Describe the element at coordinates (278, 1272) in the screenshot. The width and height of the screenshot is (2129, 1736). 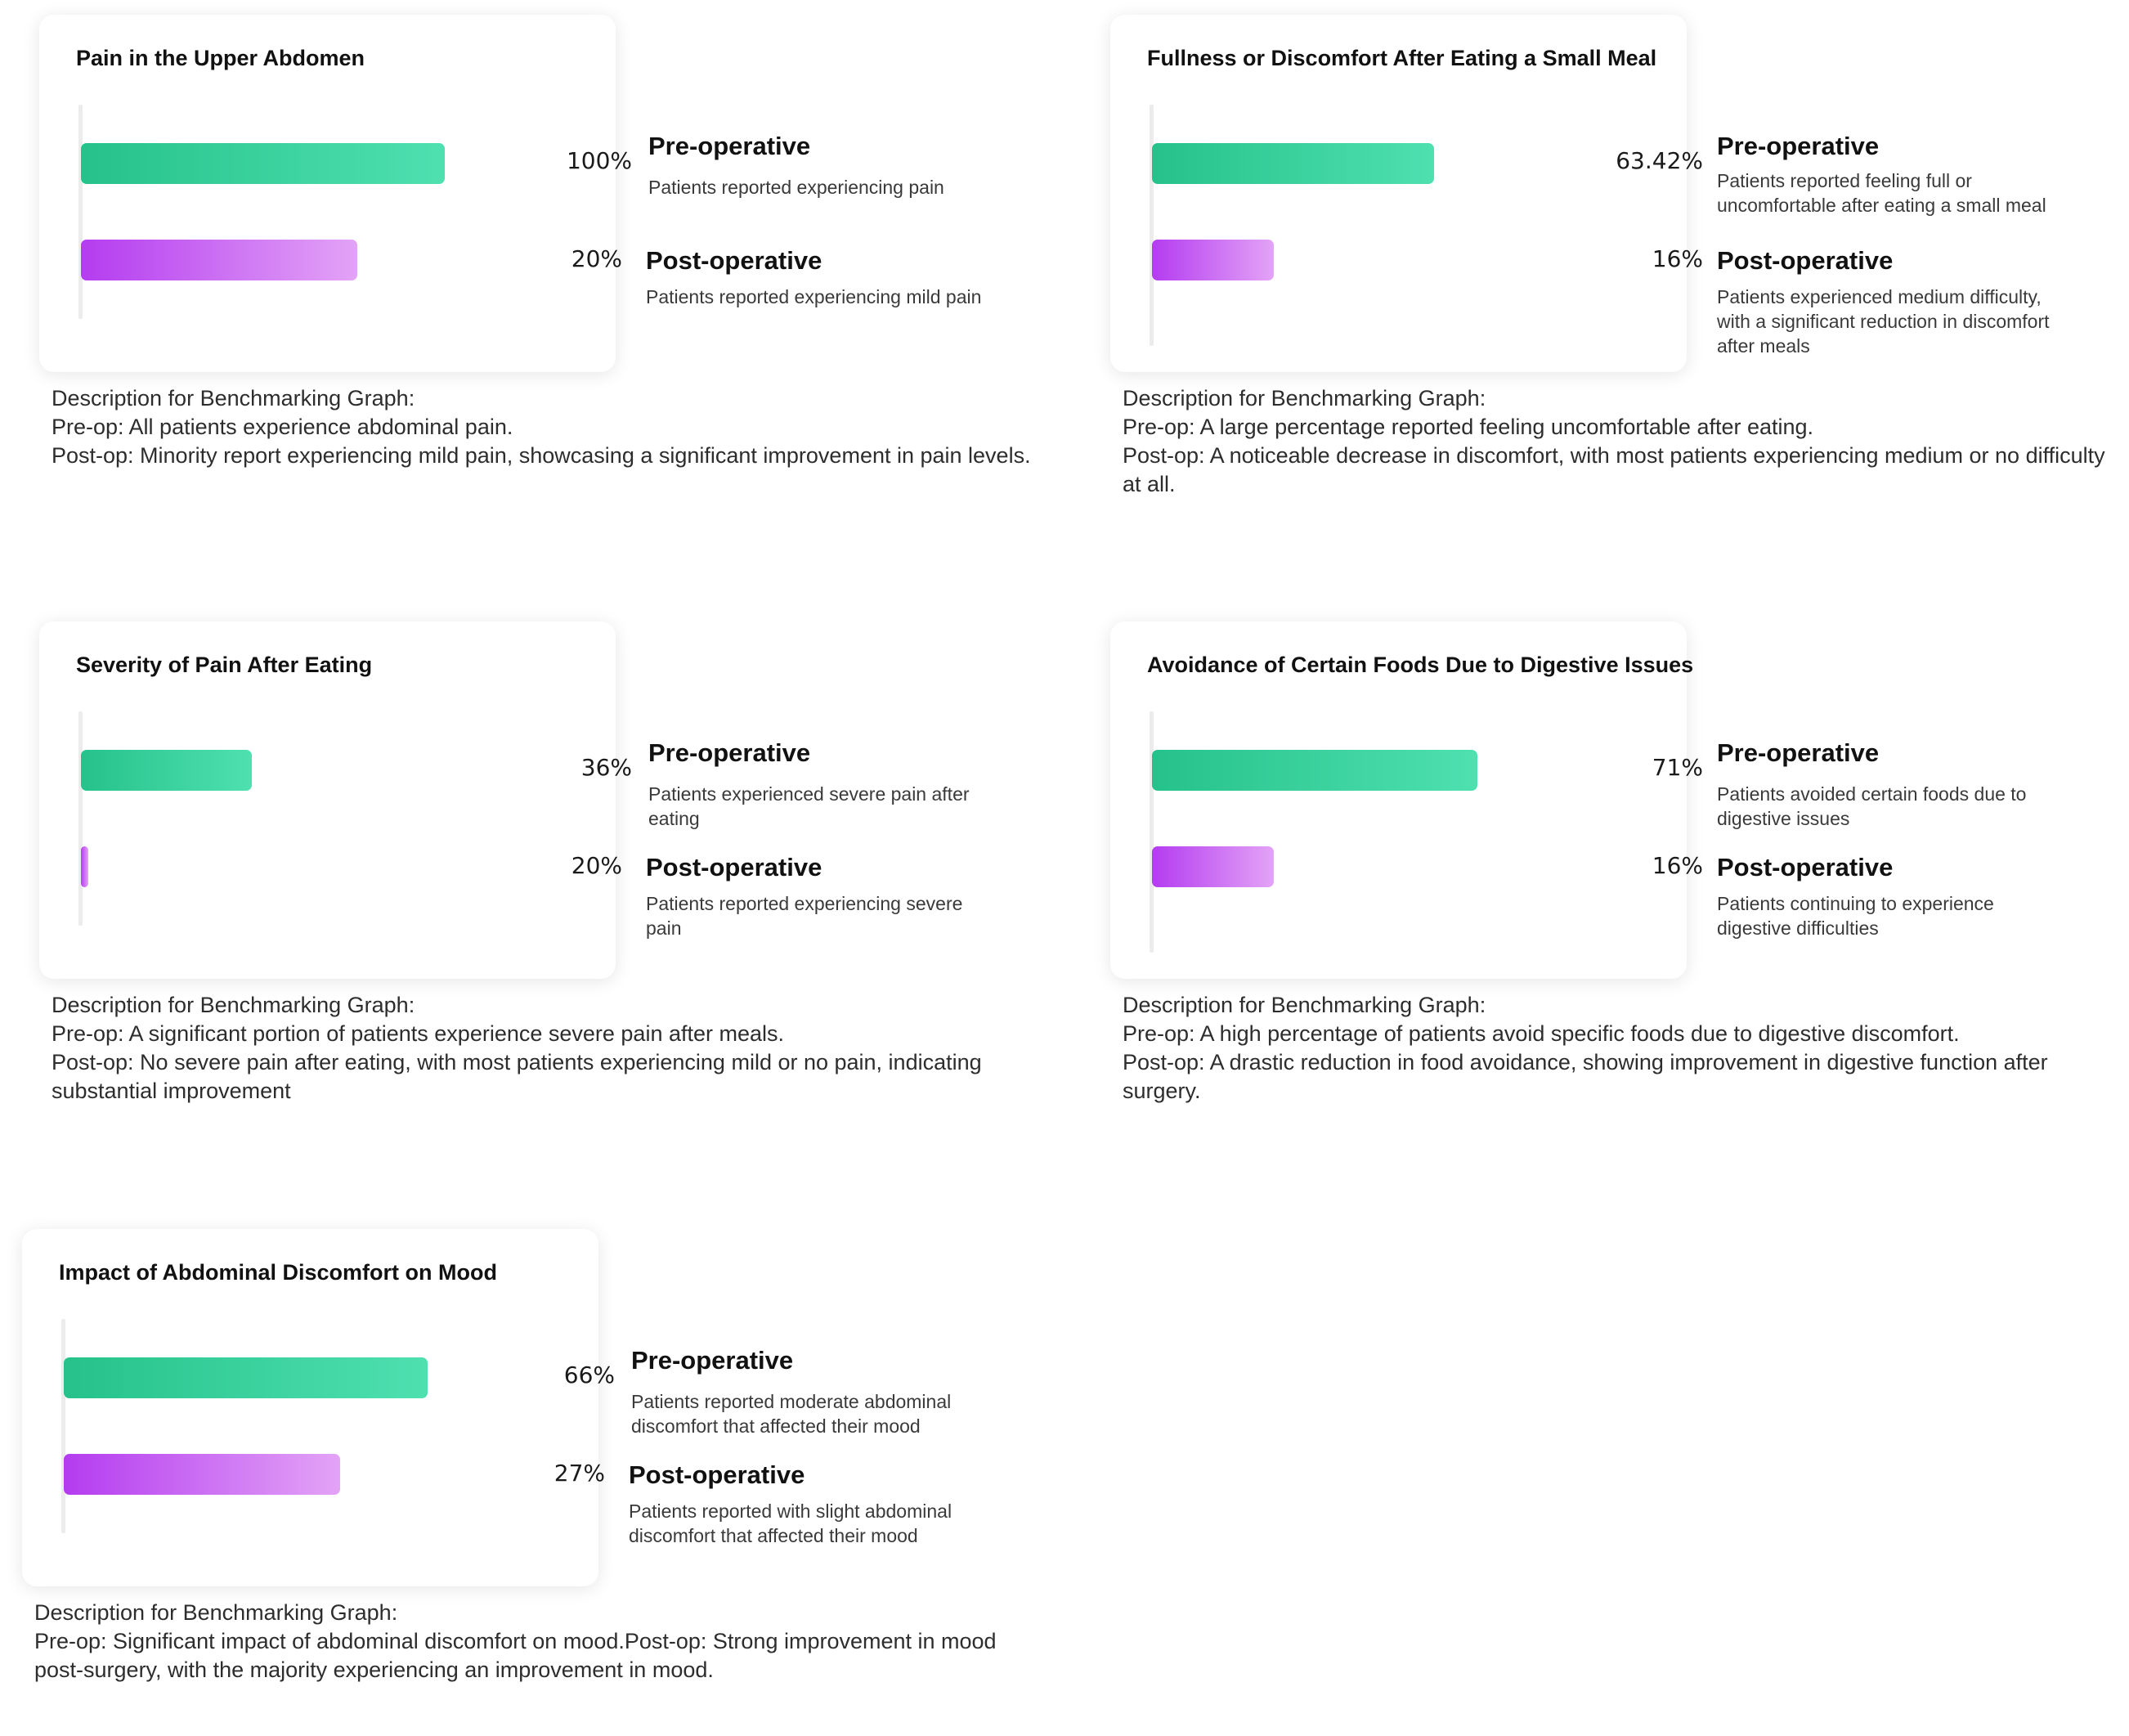
I see `chart-title: Impact of Abdominal Discomfort on Mood` at that location.